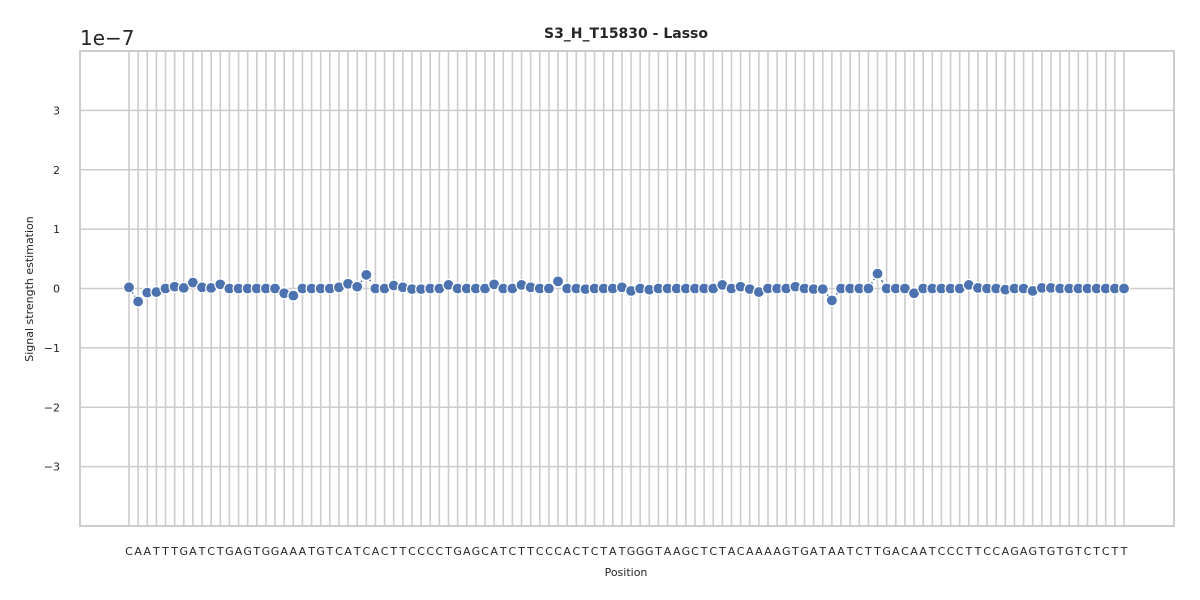 Image resolution: width=1200 pixels, height=600 pixels. I want to click on y-scale-exponent: 1e−7, so click(107, 38).